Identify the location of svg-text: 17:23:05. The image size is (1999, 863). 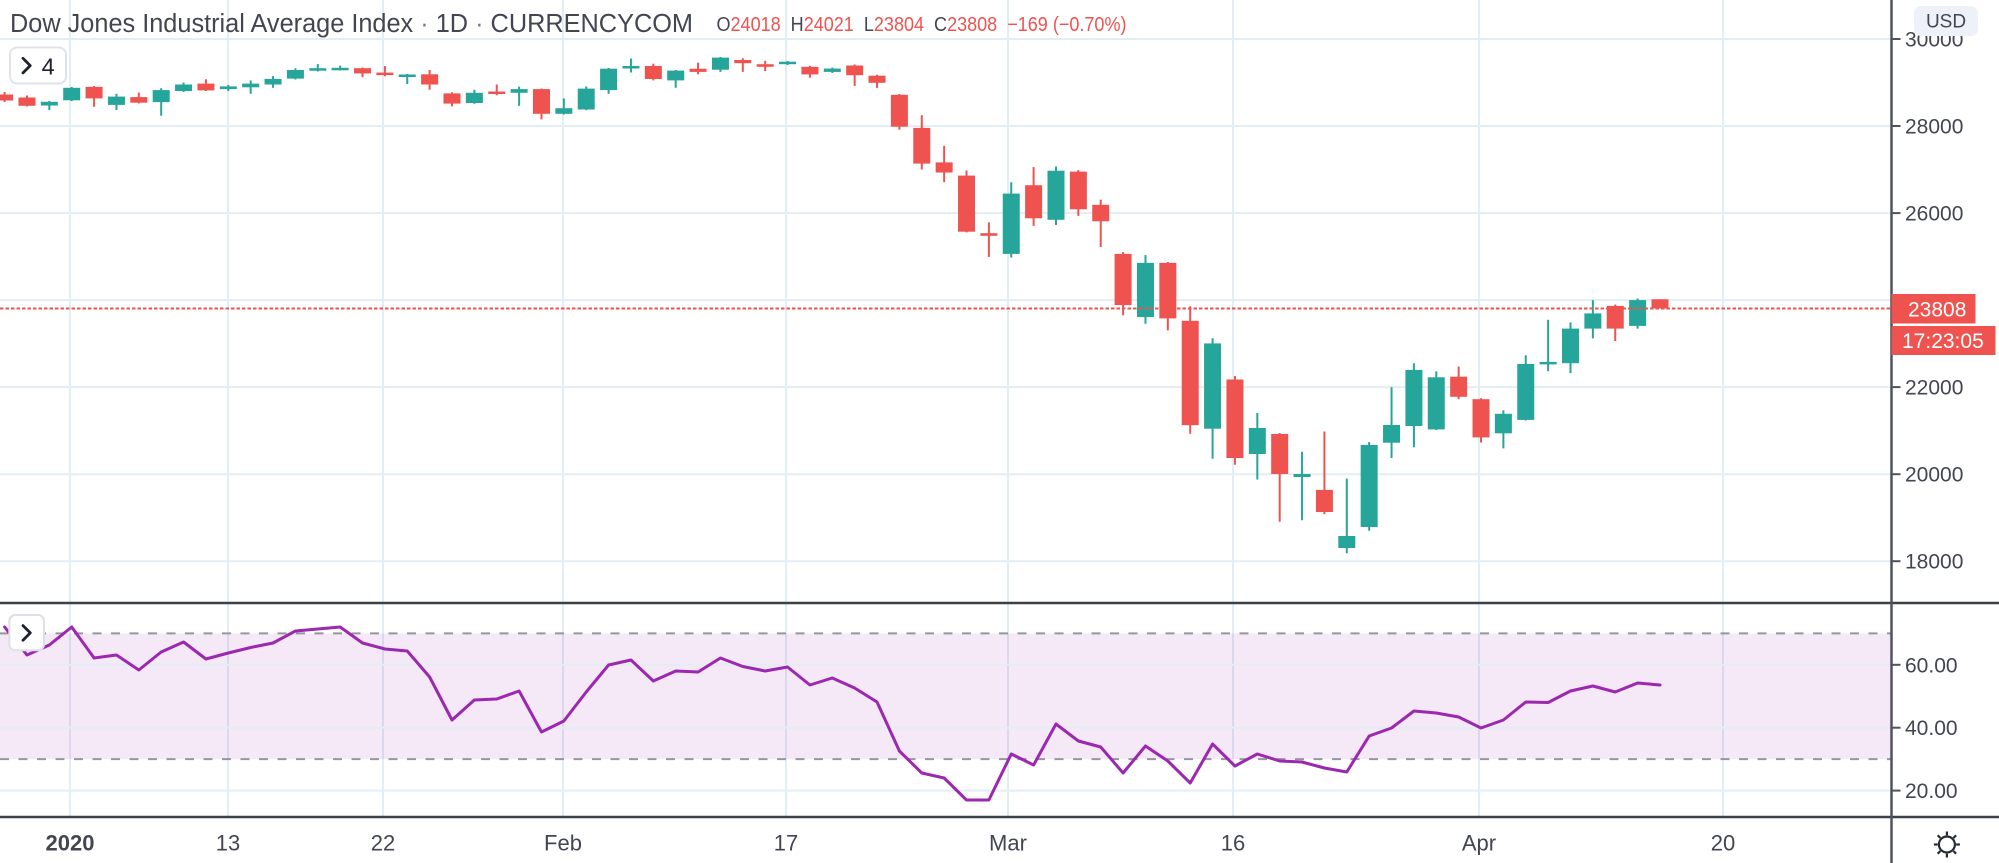
(1943, 341).